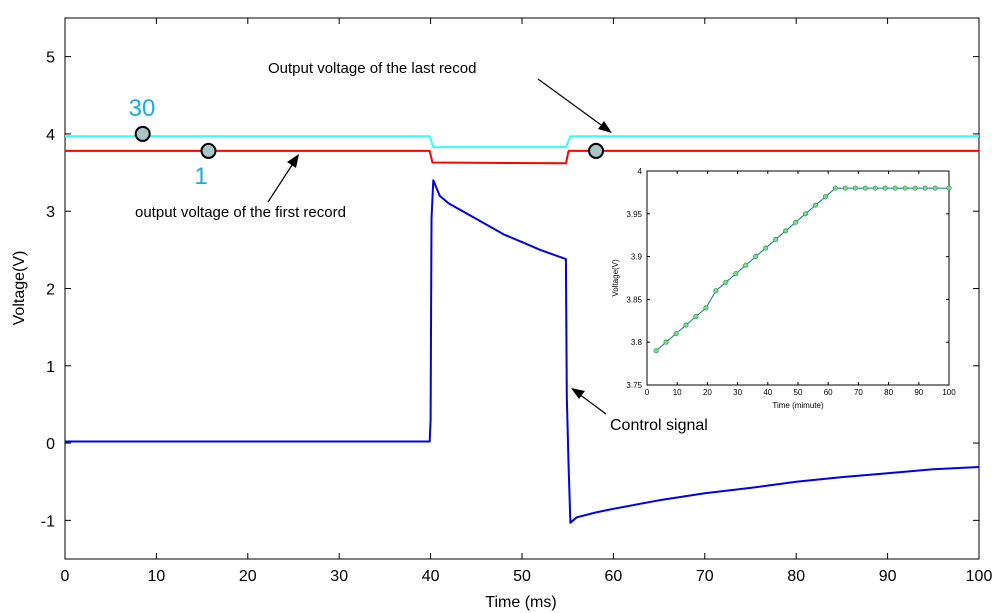  Describe the element at coordinates (637, 257) in the screenshot. I see `inset-y-tick-label: 3.9` at that location.